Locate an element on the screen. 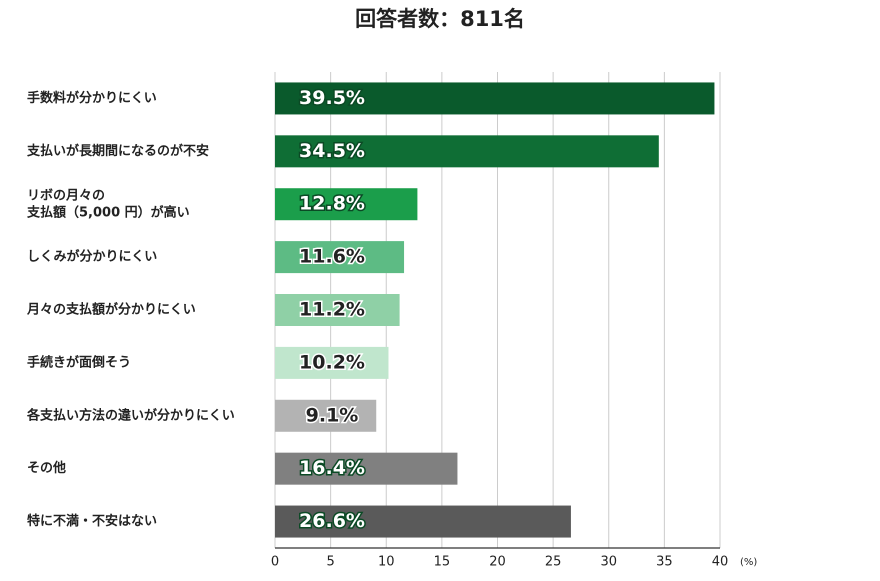 The height and width of the screenshot is (581, 880). x-tick-label: 20 is located at coordinates (497, 562).